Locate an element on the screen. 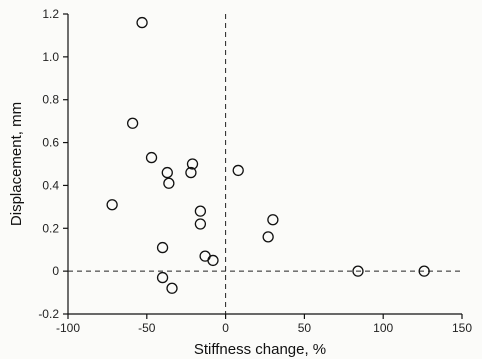  x-tick-label: -100 is located at coordinates (68, 328).